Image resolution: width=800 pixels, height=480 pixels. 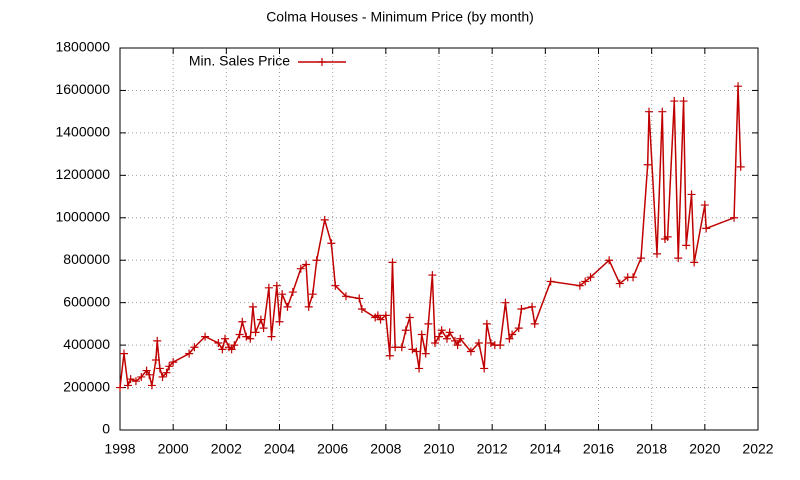 What do you see at coordinates (332, 449) in the screenshot?
I see `x-tick-label: 2006` at bounding box center [332, 449].